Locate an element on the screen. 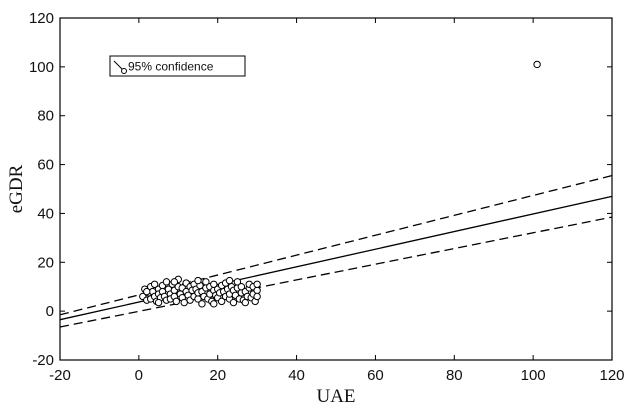 The height and width of the screenshot is (405, 628). legend-label: 95% confidence is located at coordinates (171, 67).